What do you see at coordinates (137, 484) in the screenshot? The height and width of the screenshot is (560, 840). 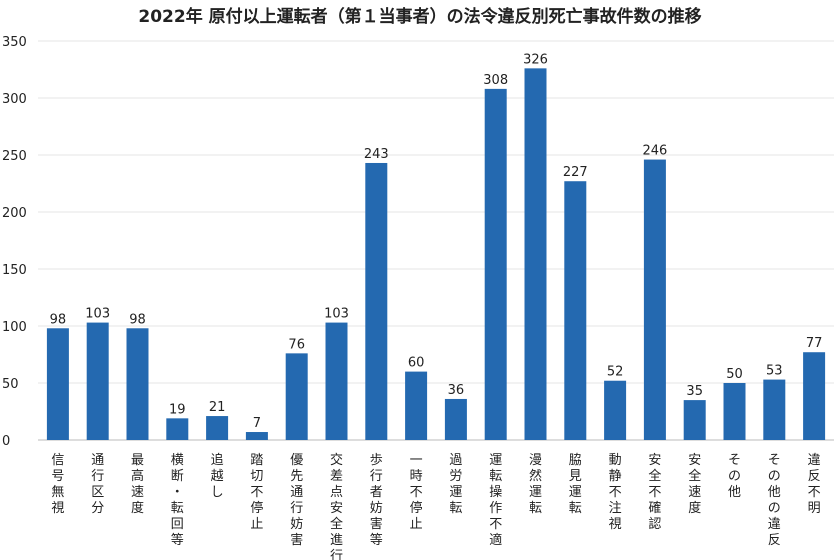 I see `x-tick-label: 最高速度` at bounding box center [137, 484].